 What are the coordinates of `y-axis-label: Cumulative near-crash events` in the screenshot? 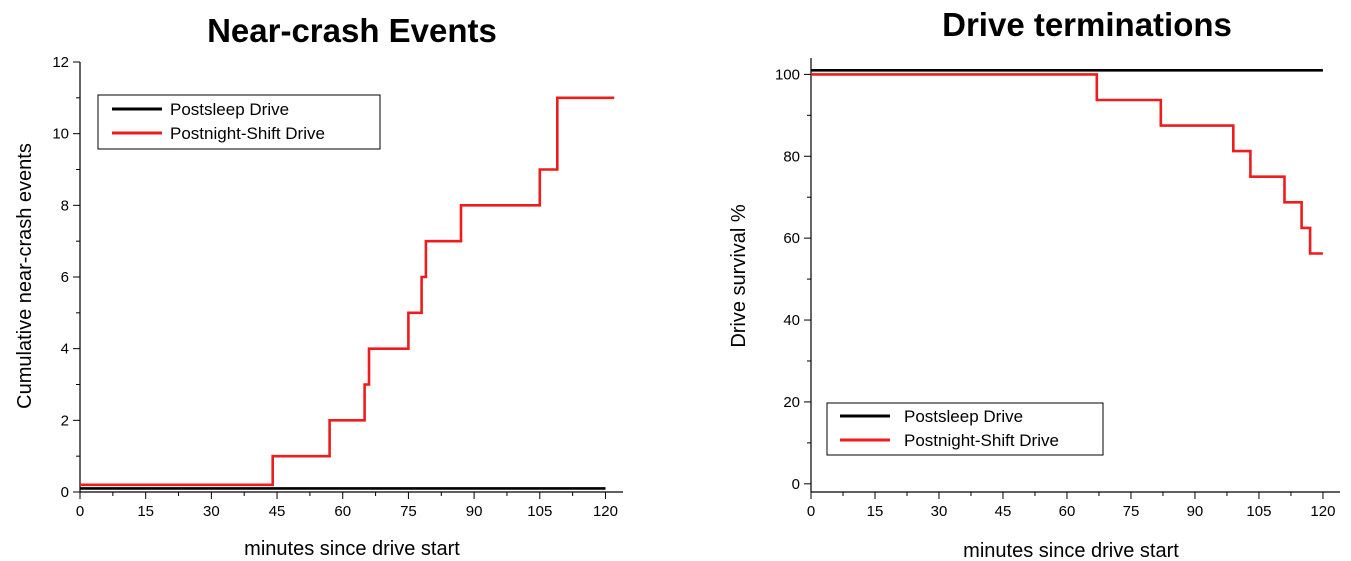 It's located at (25, 276).